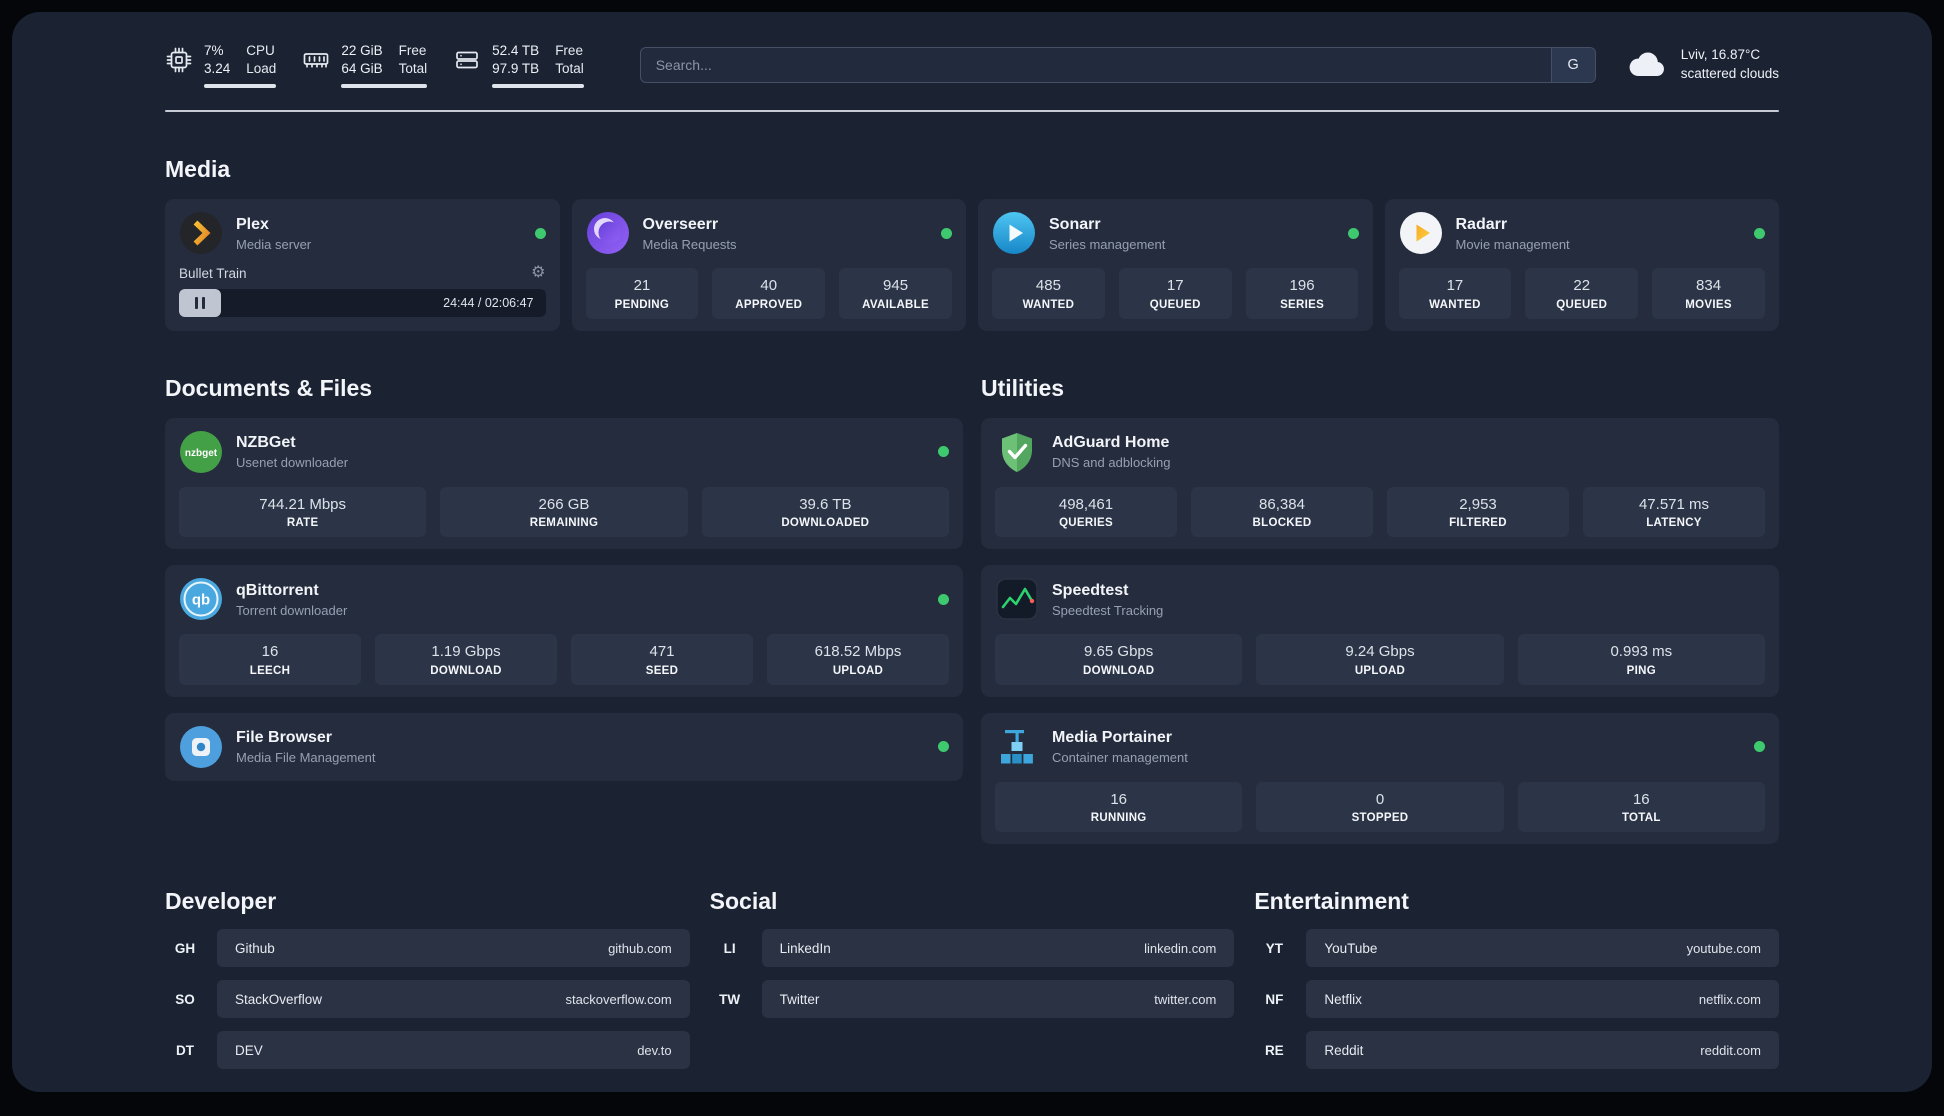 The image size is (1944, 1116). I want to click on stat-tile-latency: 47.571 ms LATENCY, so click(1674, 512).